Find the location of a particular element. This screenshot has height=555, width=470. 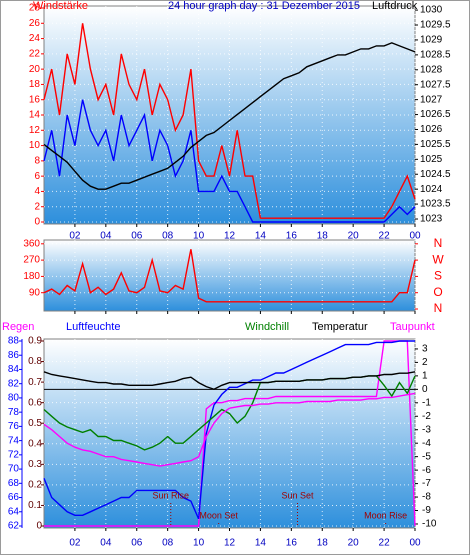

y2-tick-label: 2 is located at coordinates (425, 362).